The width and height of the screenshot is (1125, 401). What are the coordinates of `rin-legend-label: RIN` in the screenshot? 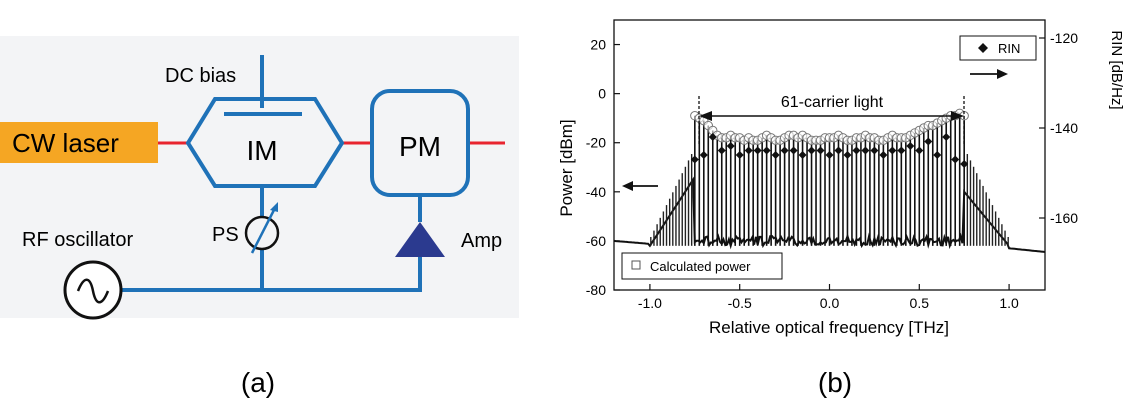 It's located at (1009, 48).